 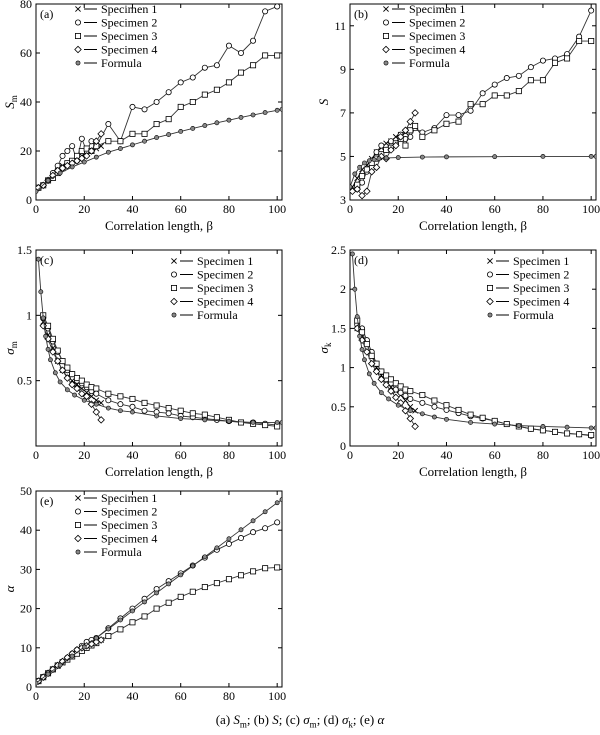 I want to click on x-tick-label: 60, so click(x=495, y=455).